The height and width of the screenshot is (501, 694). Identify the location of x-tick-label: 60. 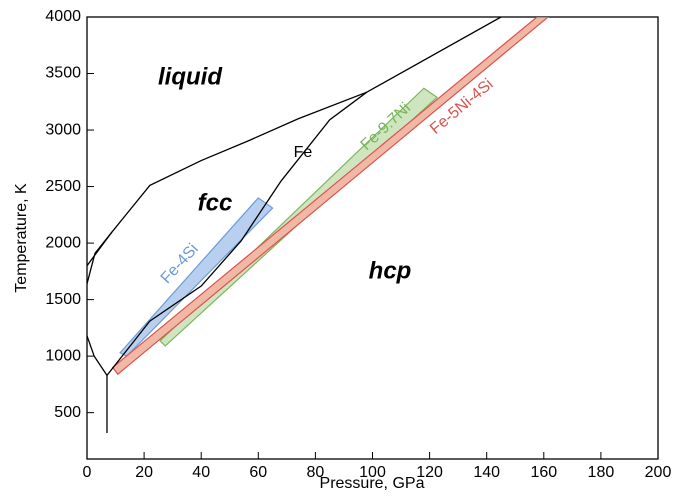
(258, 472).